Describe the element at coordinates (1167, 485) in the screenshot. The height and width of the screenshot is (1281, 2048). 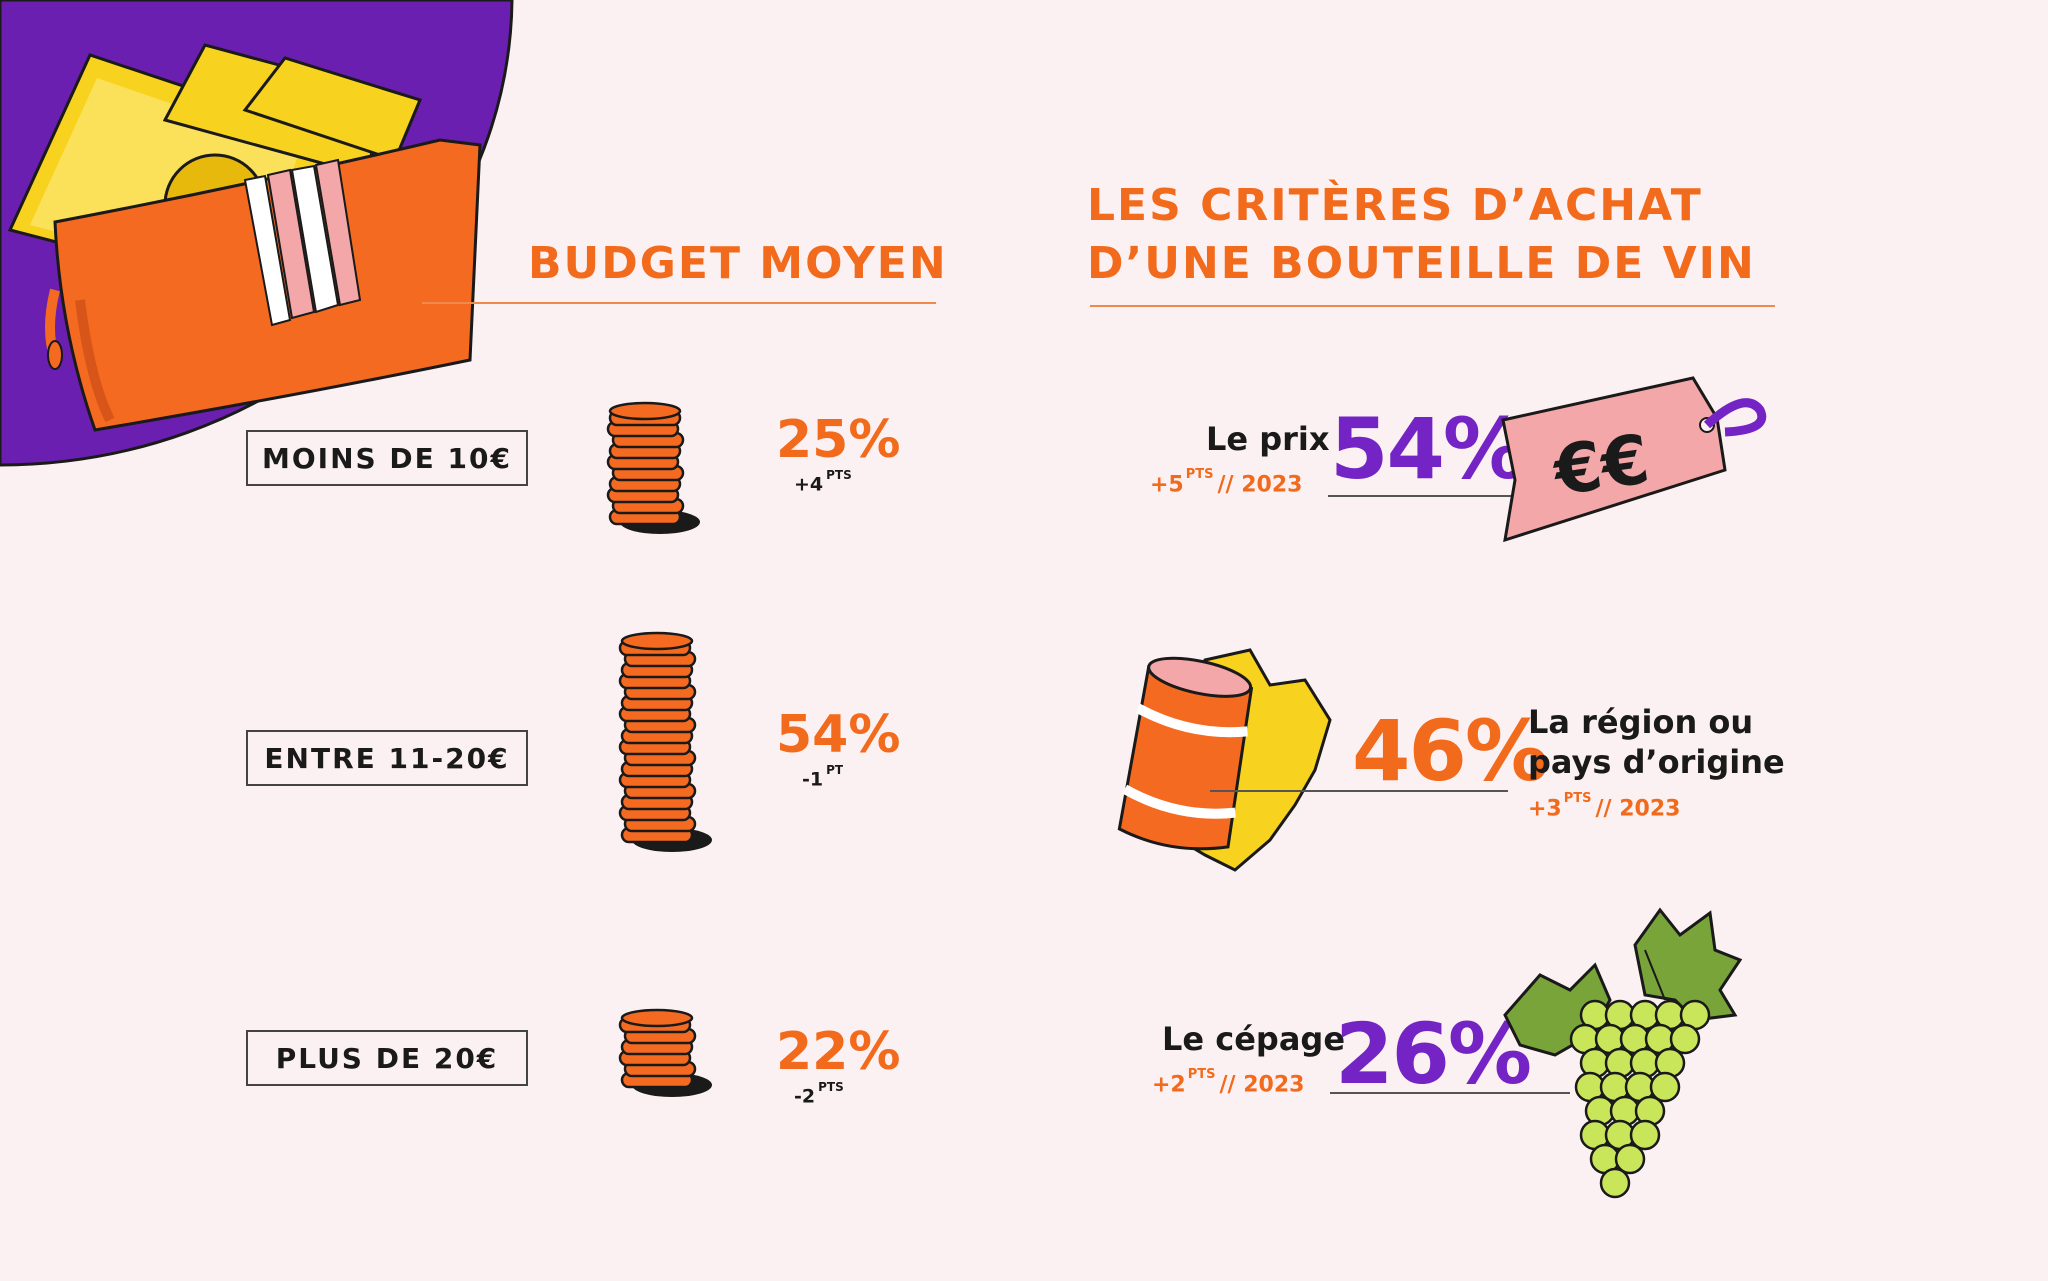
I see `criteria-delta-value: +5` at that location.